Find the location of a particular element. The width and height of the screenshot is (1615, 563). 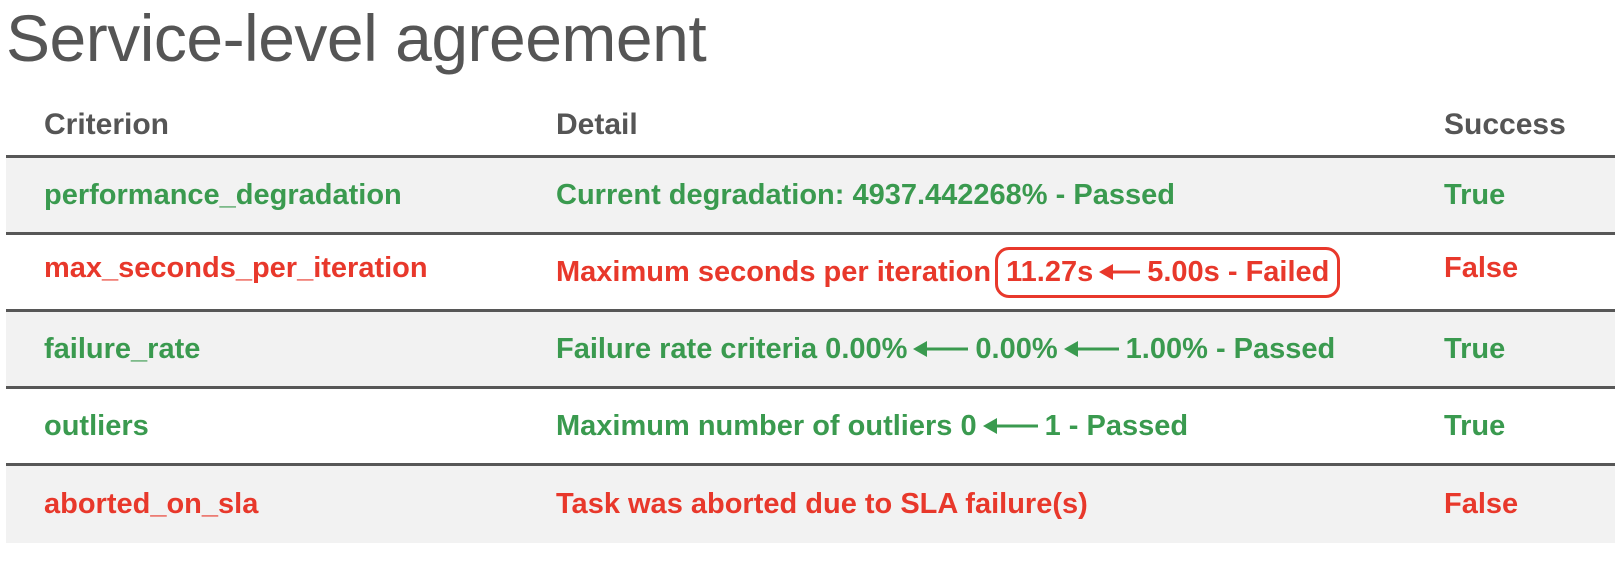

detail-value: 11.27s is located at coordinates (1050, 271).